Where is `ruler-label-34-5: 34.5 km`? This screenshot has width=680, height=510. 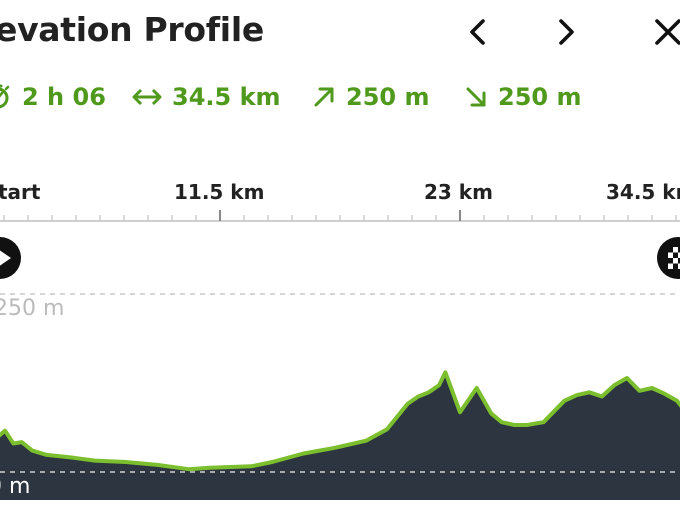
ruler-label-34-5: 34.5 km is located at coordinates (643, 192).